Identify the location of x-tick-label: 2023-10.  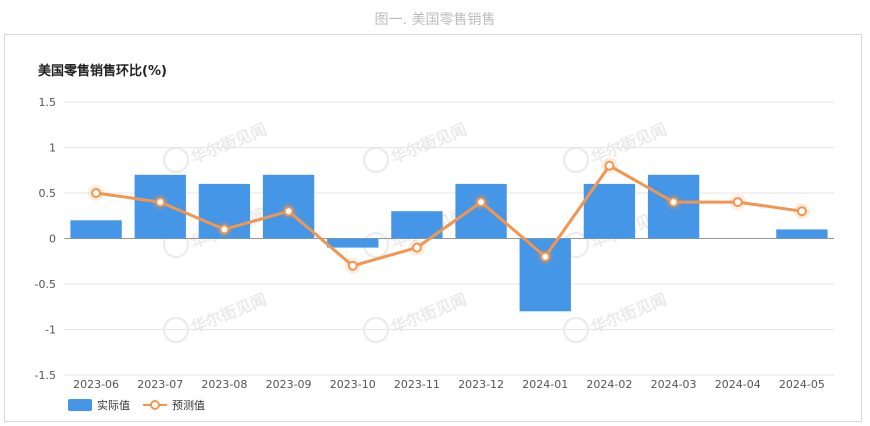
(353, 384).